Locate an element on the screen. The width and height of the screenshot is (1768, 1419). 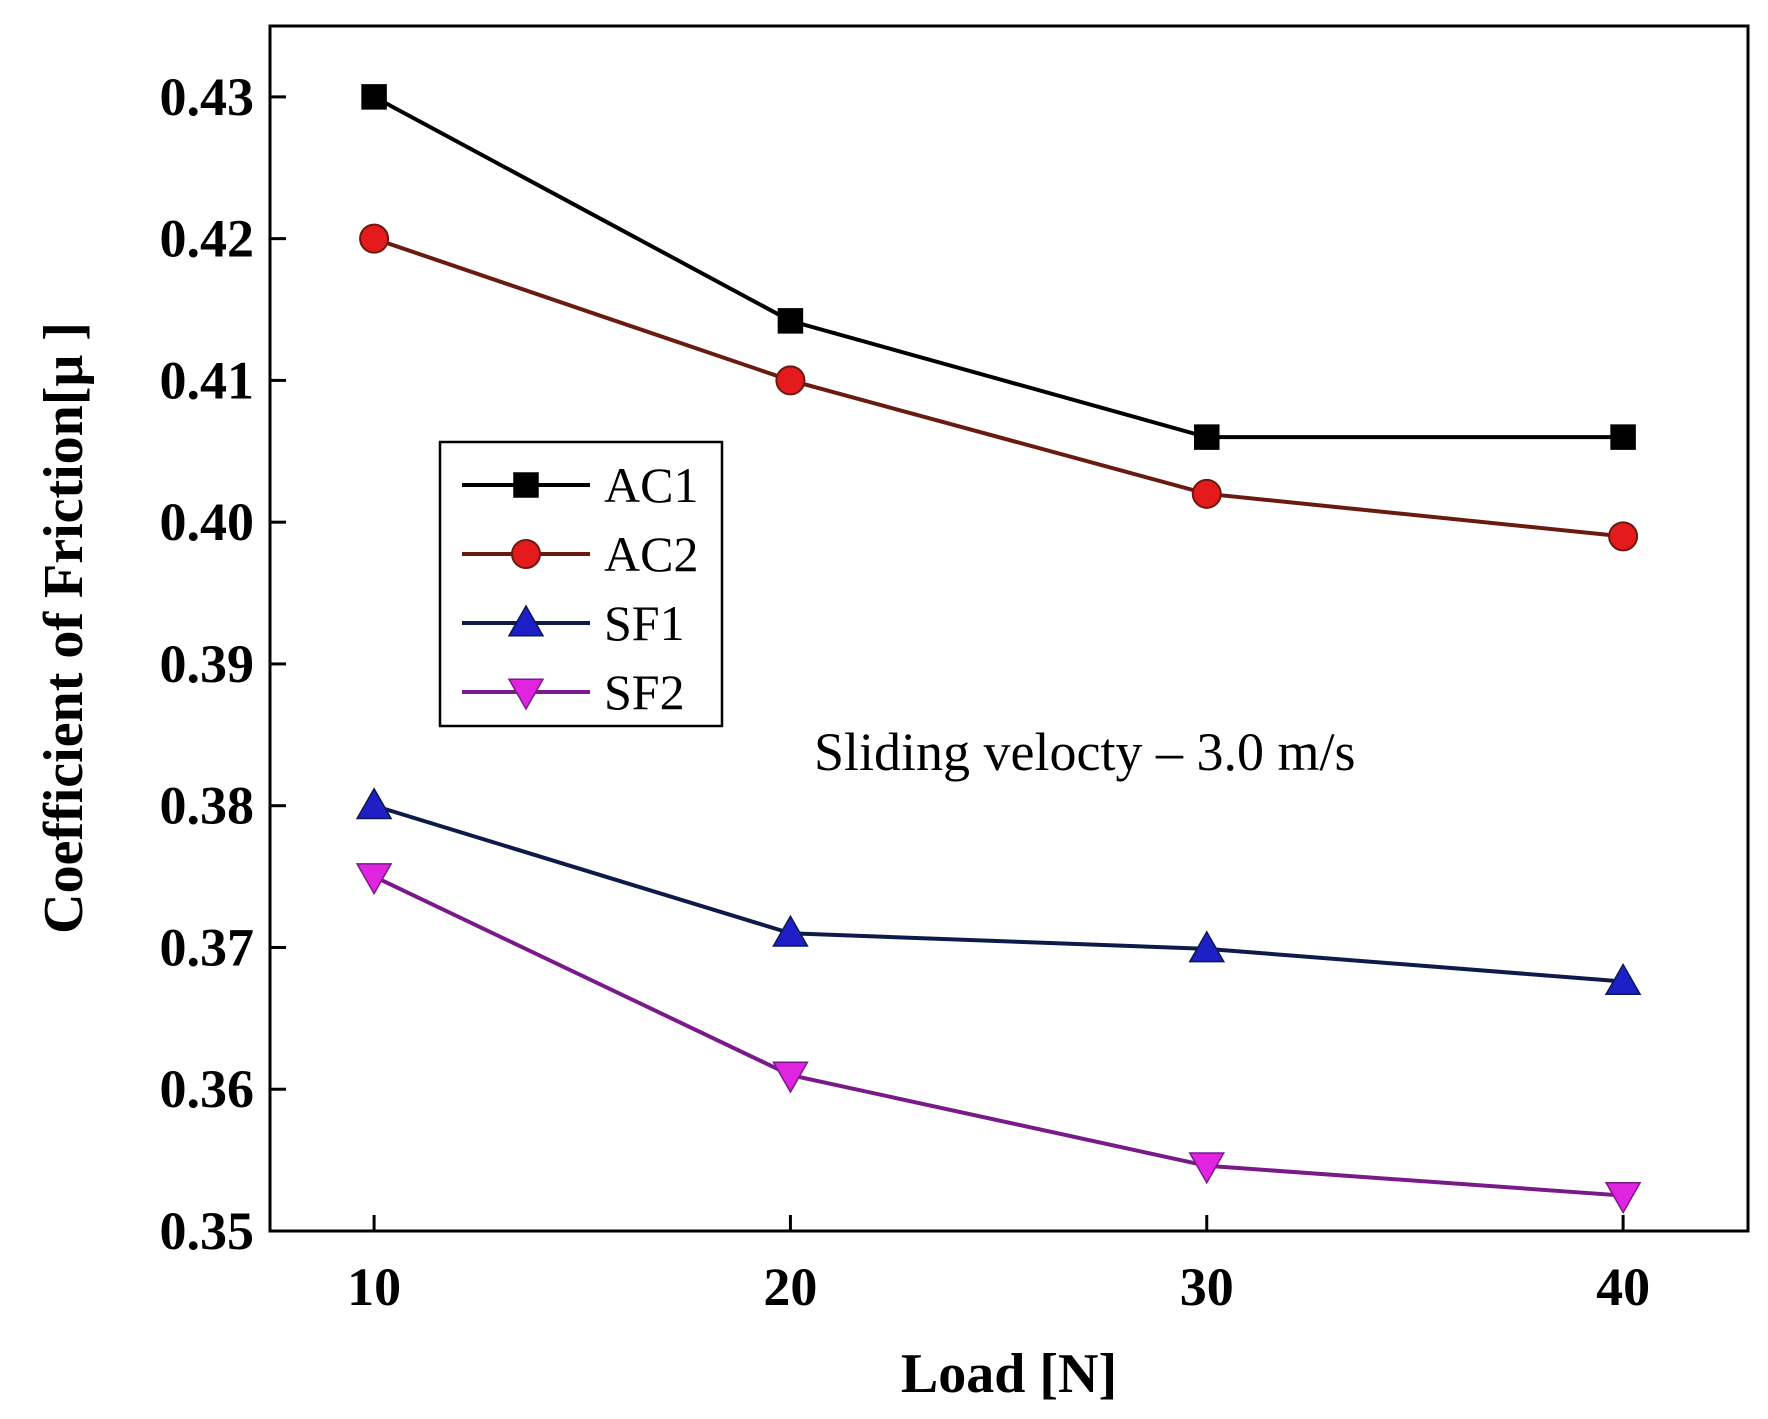
x-tick-label: 20 is located at coordinates (790, 1287).